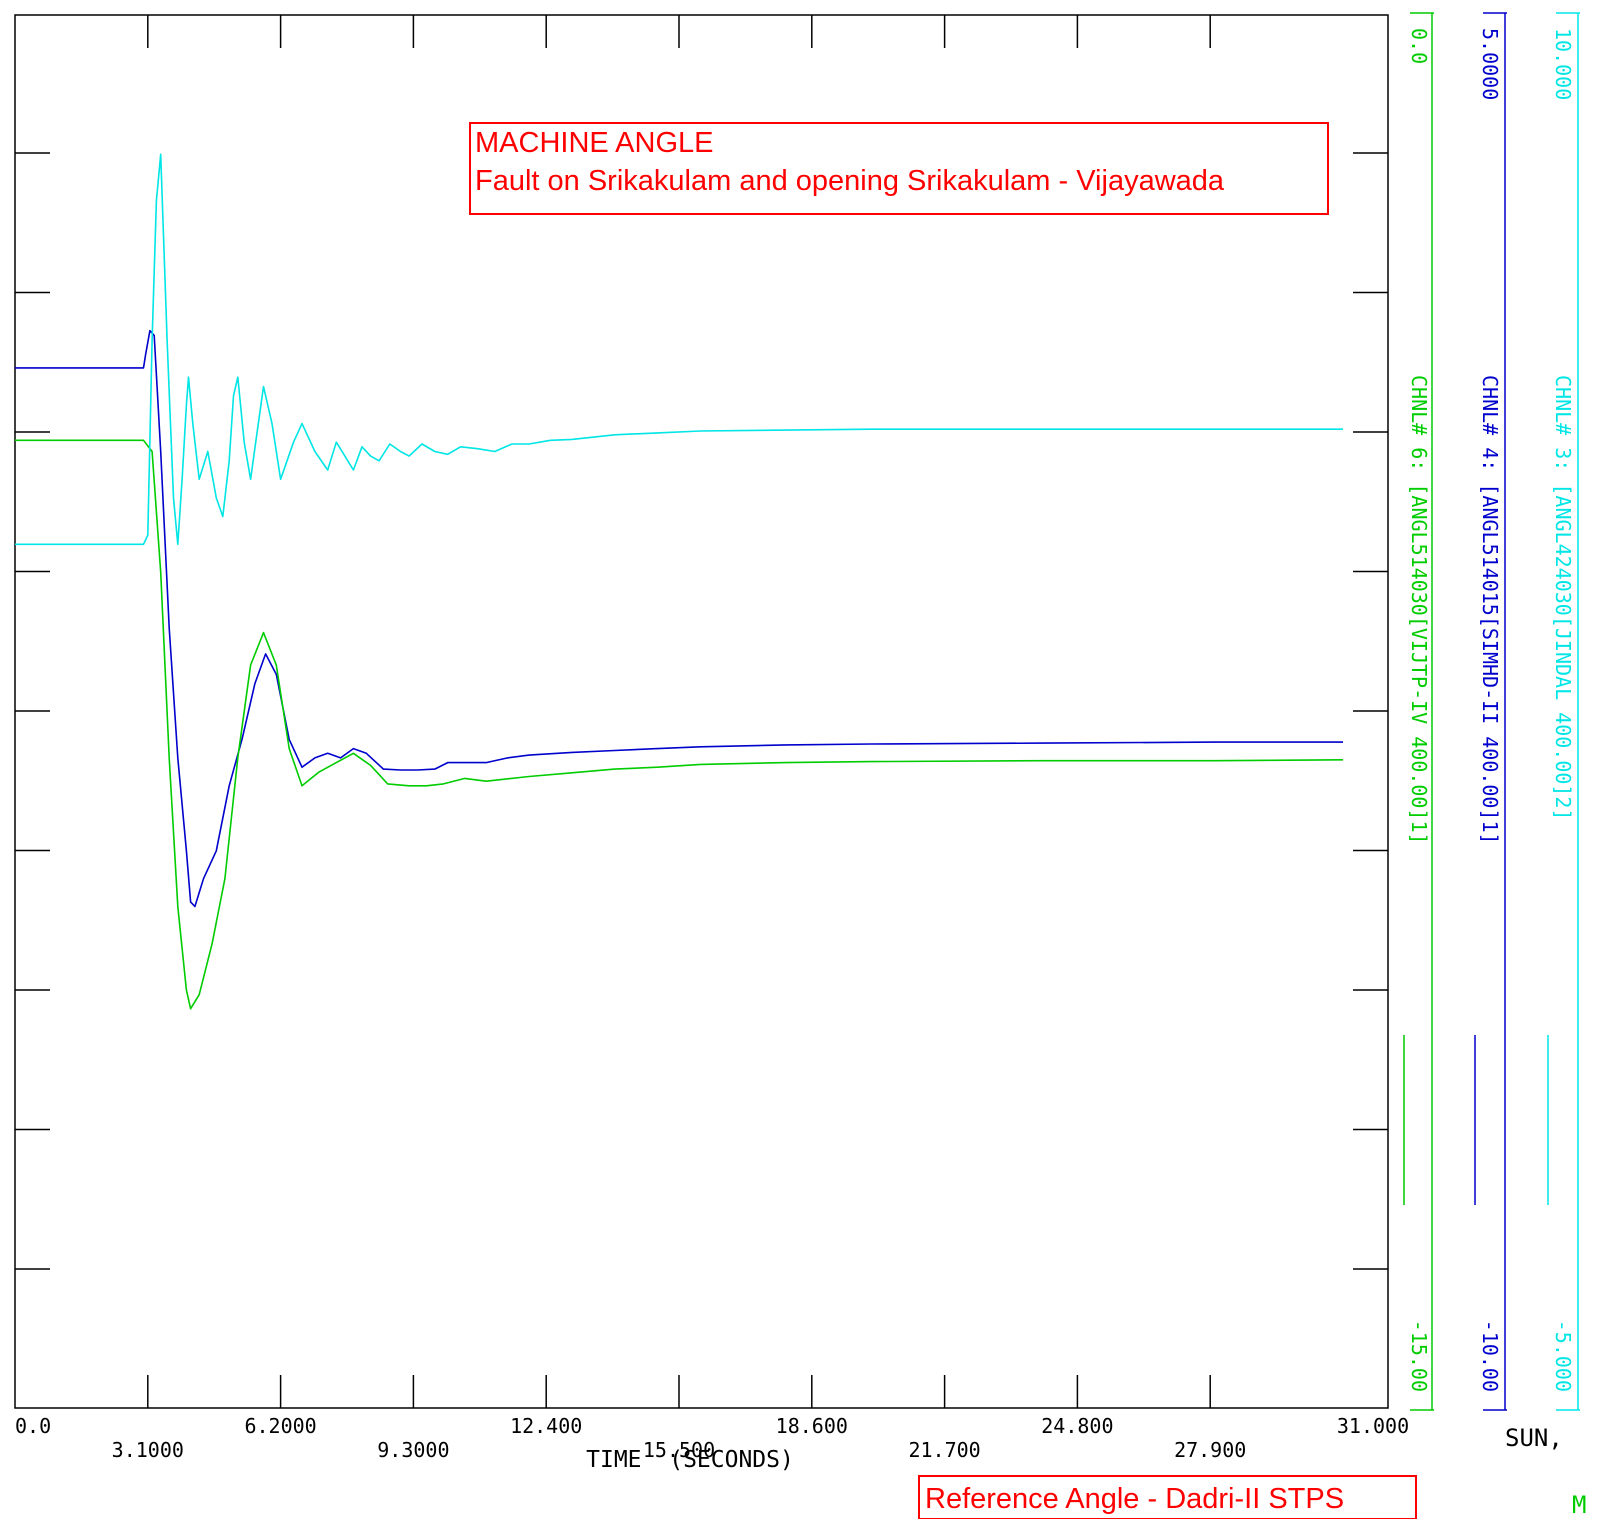 This screenshot has height=1519, width=1606. I want to click on x-tick-label: 24.800, so click(1077, 1426).